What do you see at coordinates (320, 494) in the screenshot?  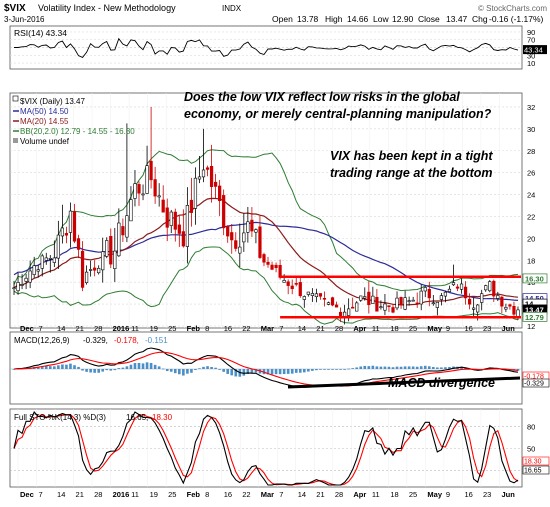 I see `xlabel-sto-16: 21` at bounding box center [320, 494].